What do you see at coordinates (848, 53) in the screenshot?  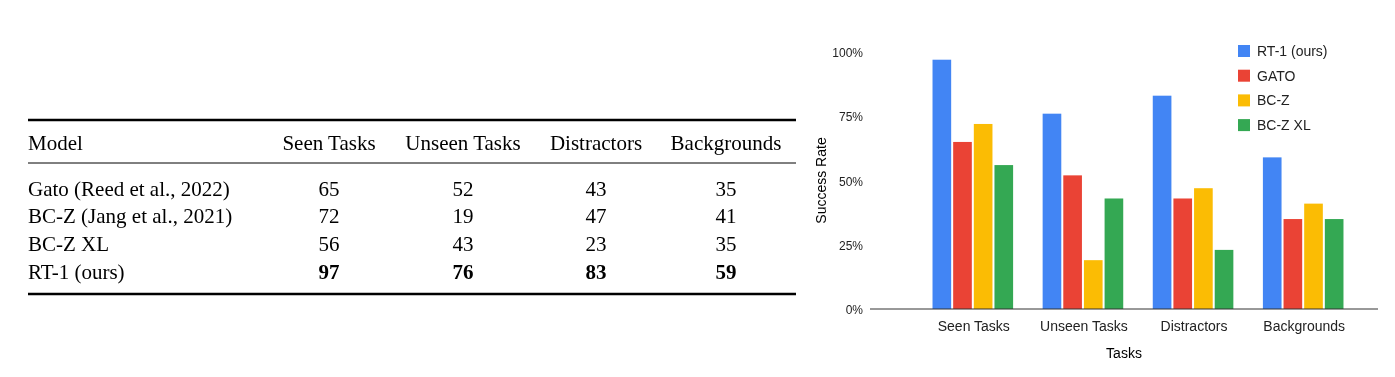 I see `y-tick-label: 100%` at bounding box center [848, 53].